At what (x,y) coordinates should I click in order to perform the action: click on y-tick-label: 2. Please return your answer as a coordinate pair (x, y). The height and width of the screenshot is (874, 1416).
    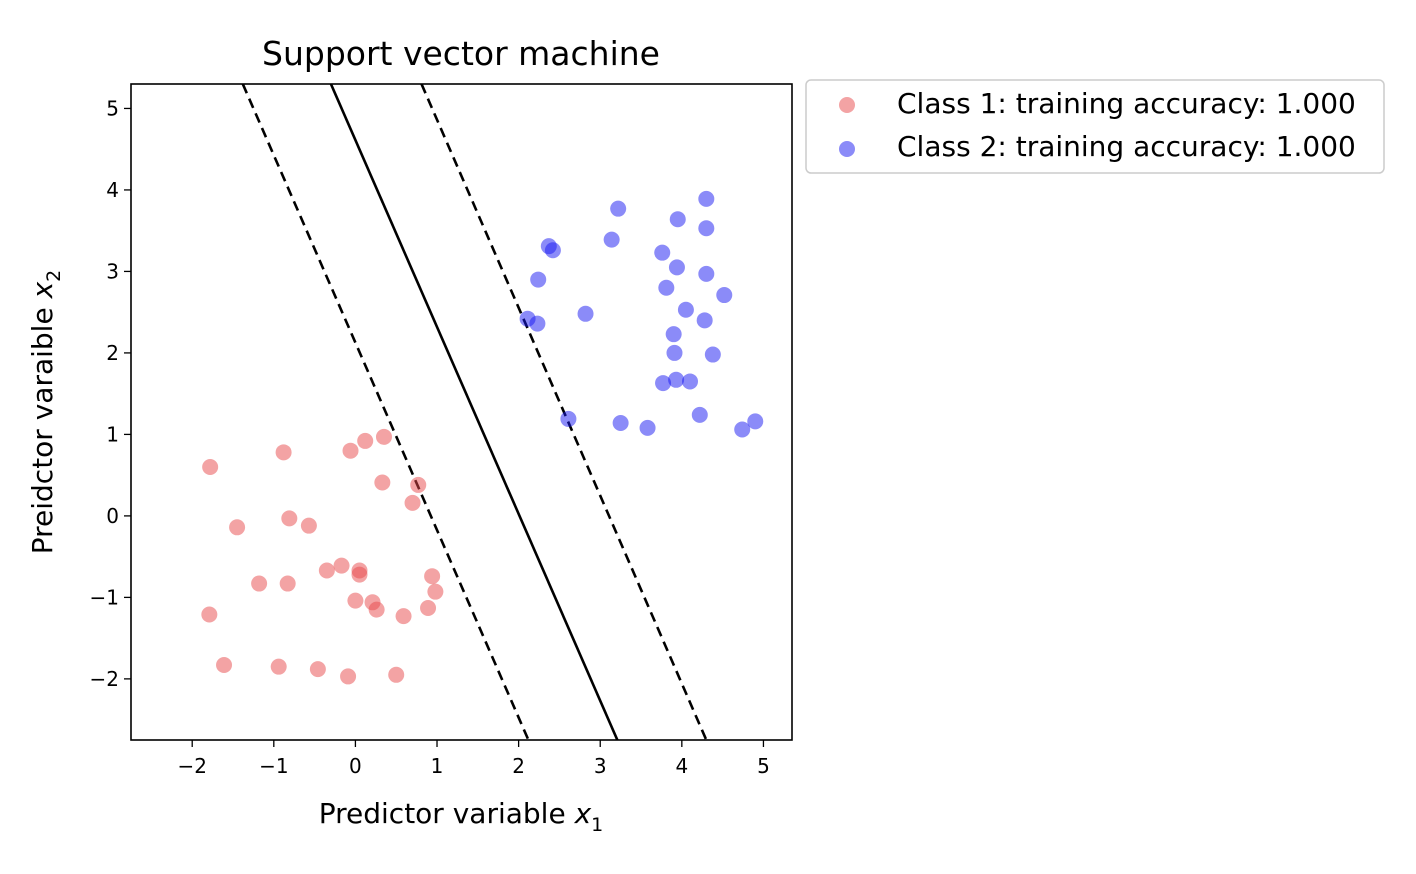
    Looking at the image, I should click on (112, 353).